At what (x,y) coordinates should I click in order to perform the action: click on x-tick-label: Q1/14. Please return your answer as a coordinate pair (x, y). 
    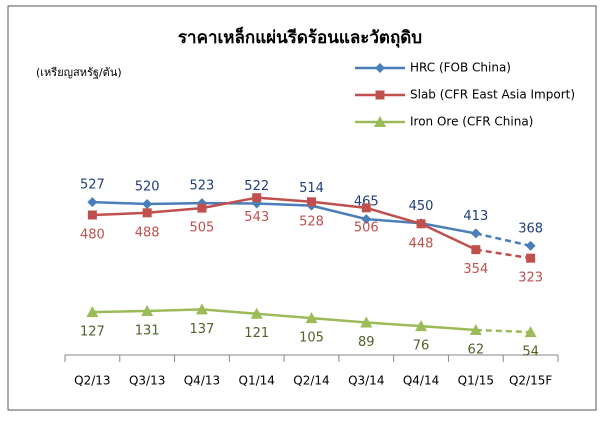
    Looking at the image, I should click on (257, 381).